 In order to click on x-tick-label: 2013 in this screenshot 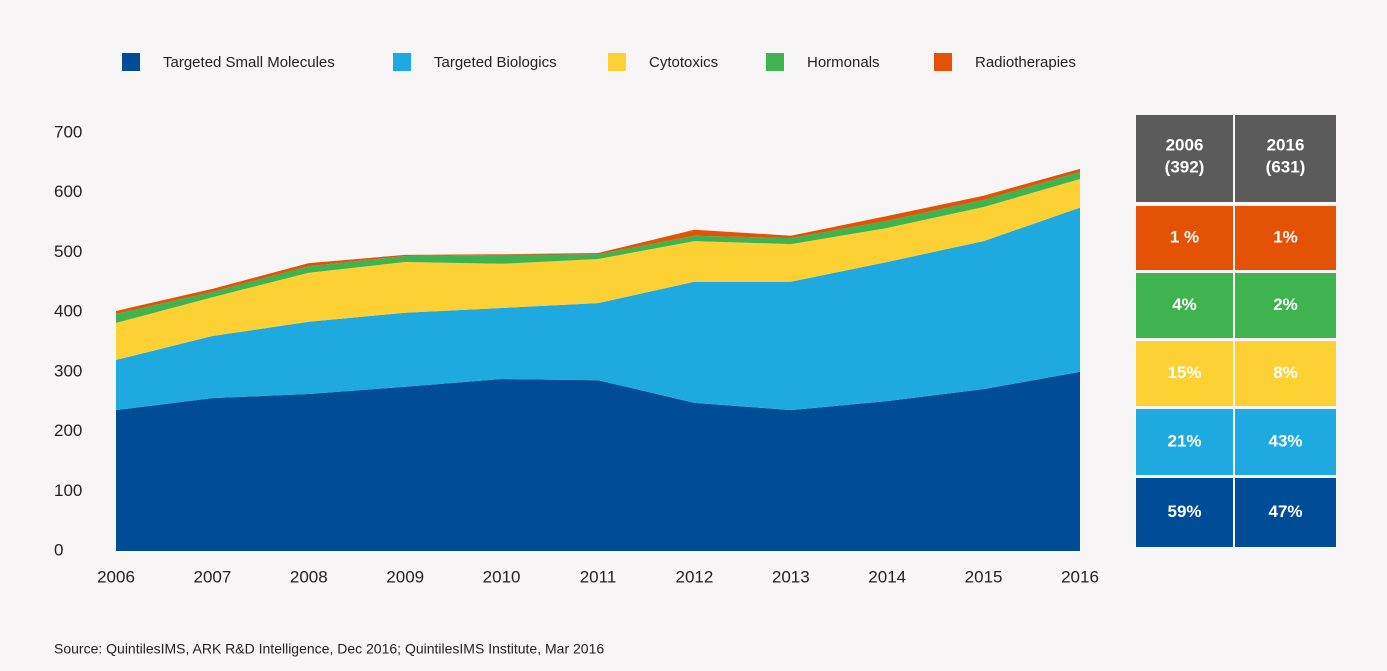, I will do `click(791, 576)`.